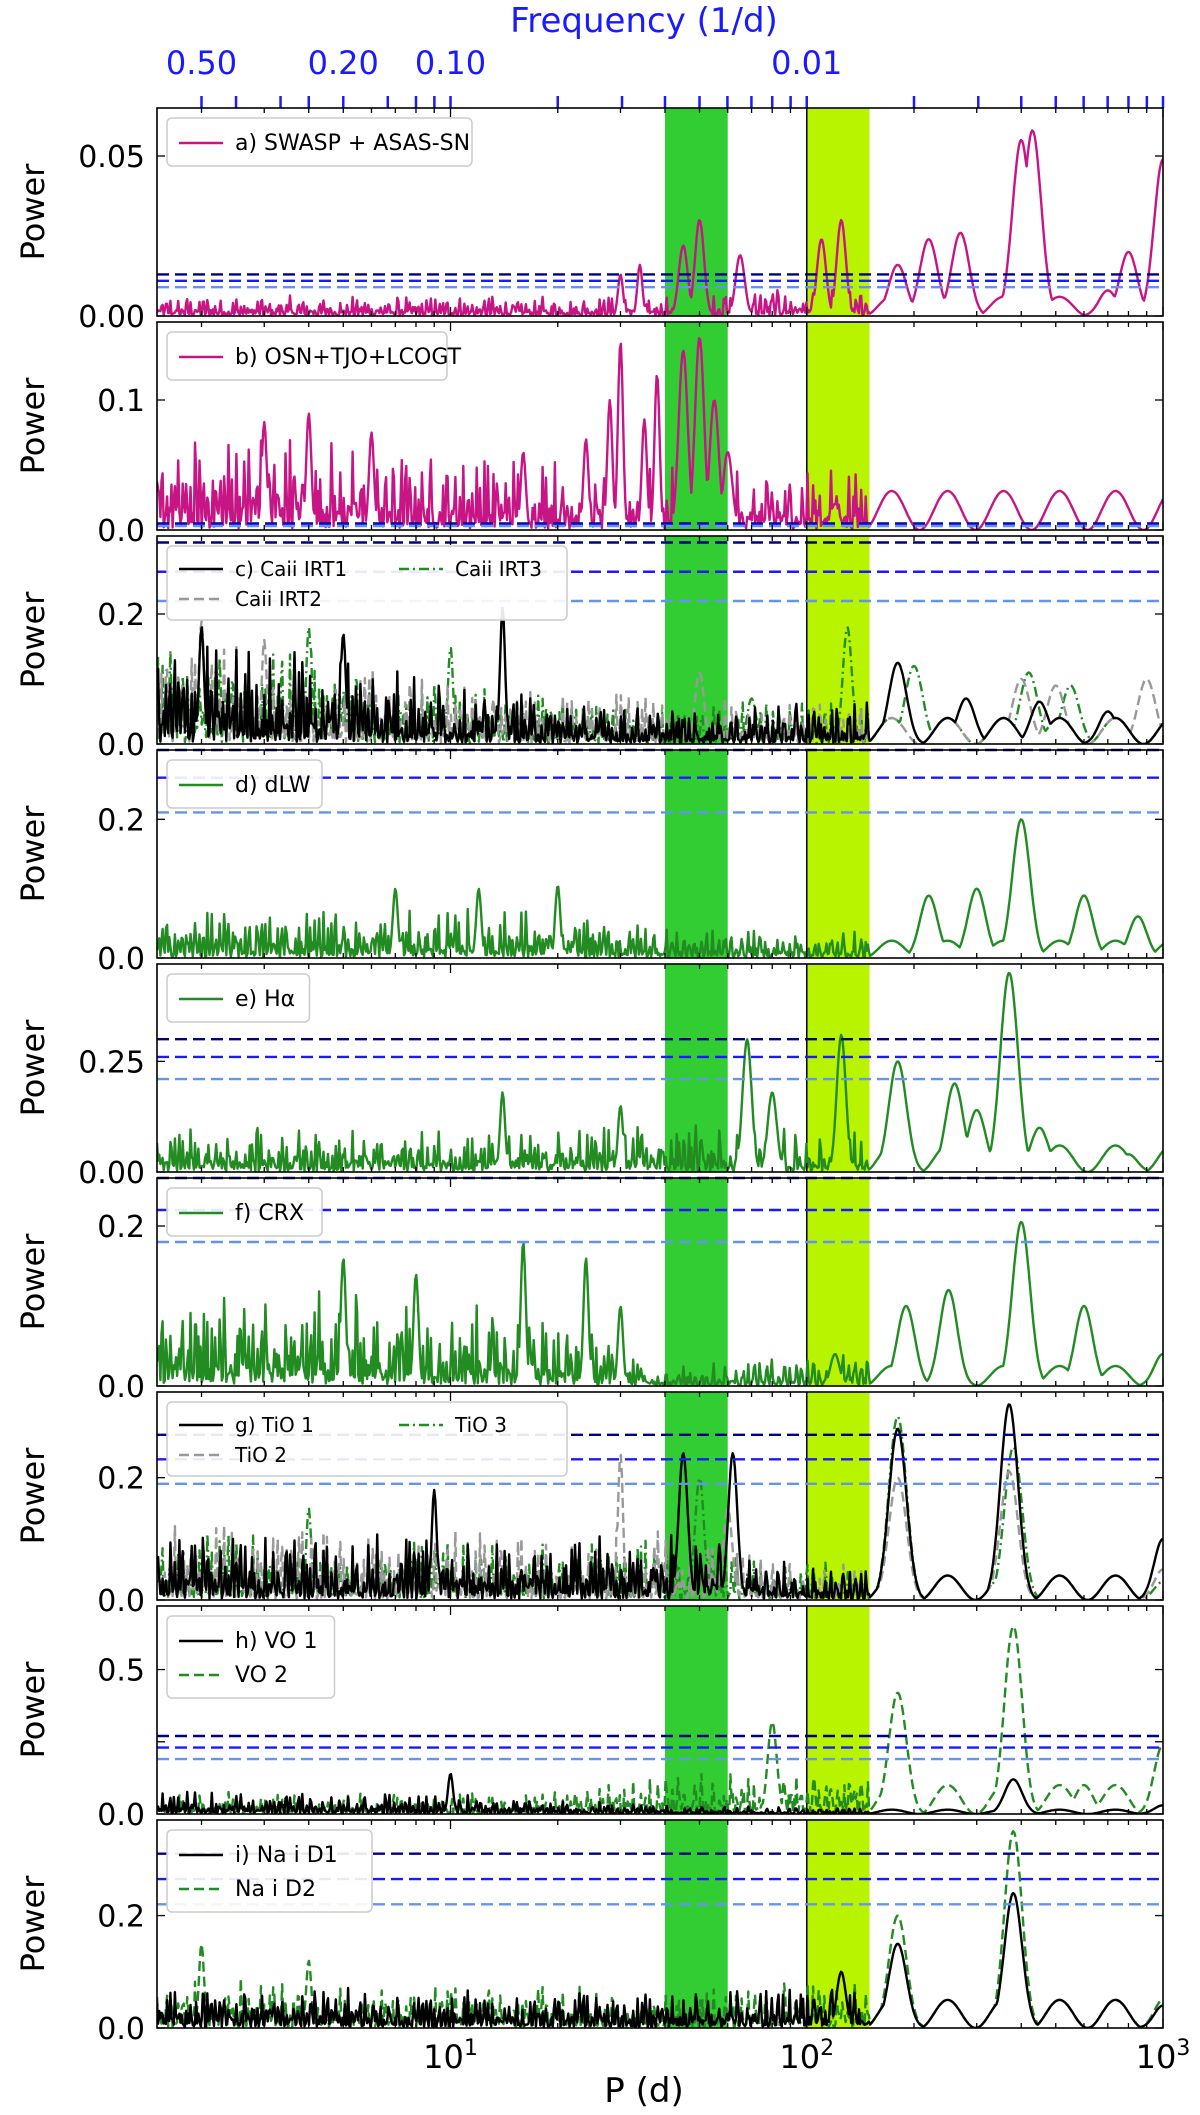 This screenshot has height=2115, width=1200. Describe the element at coordinates (278, 599) in the screenshot. I see `legend-label: Caii IRT2` at that location.